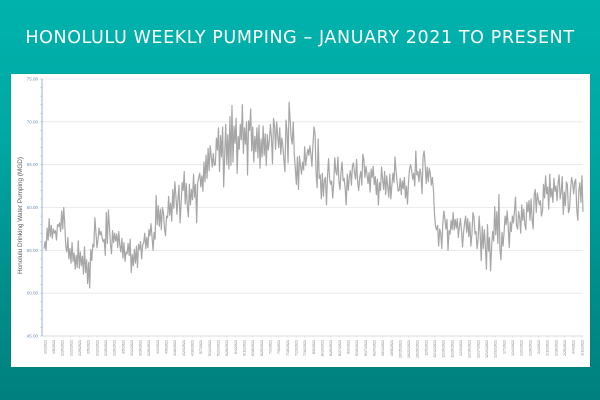 Image resolution: width=600 pixels, height=400 pixels. Describe the element at coordinates (227, 348) in the screenshot. I see `x-tick-label: 5/28/2021` at that location.